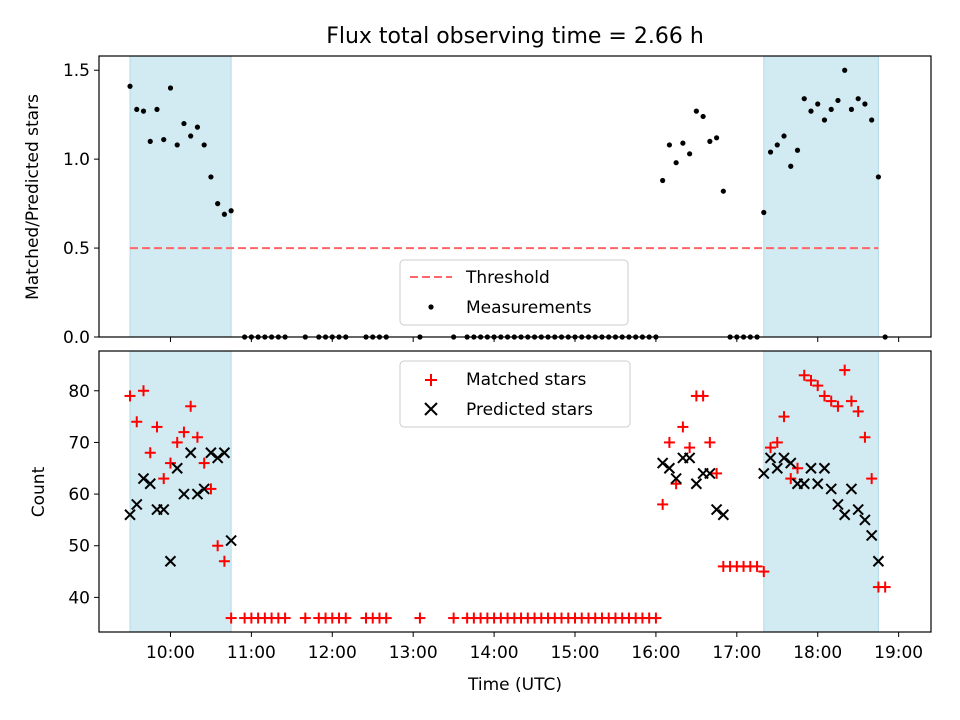 The width and height of the screenshot is (960, 720). What do you see at coordinates (431, 409) in the screenshot?
I see `predicted-stars-legend-swatch` at bounding box center [431, 409].